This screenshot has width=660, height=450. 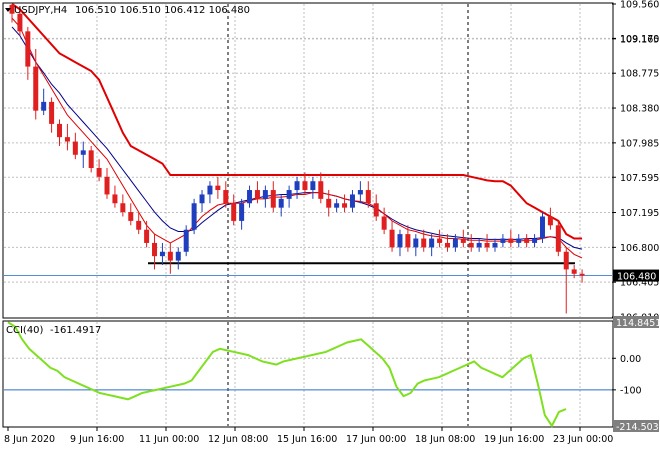 I want to click on time-tick-label: 19 Jun 16:00, so click(x=514, y=439).